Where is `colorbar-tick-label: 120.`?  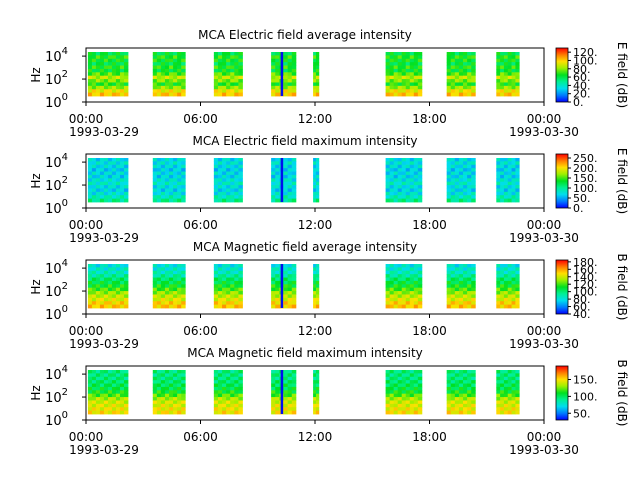 colorbar-tick-label: 120. is located at coordinates (585, 52).